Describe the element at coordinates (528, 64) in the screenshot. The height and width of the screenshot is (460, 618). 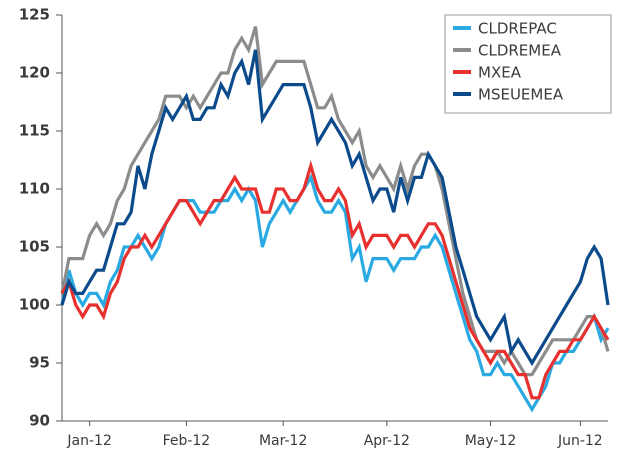
I see `legend-box` at that location.